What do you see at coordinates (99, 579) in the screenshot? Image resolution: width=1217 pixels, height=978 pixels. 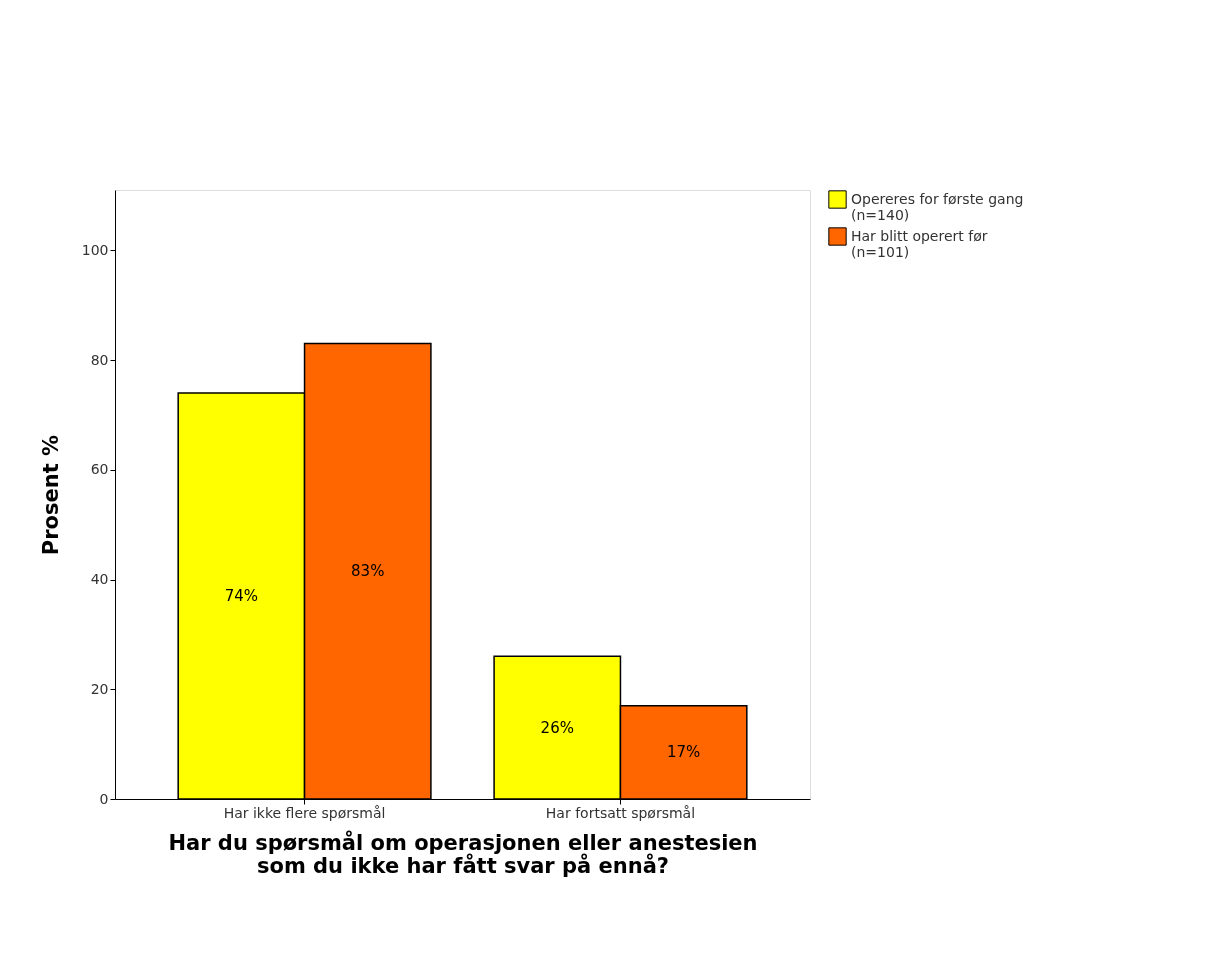 I see `y-tick-label: 40` at bounding box center [99, 579].